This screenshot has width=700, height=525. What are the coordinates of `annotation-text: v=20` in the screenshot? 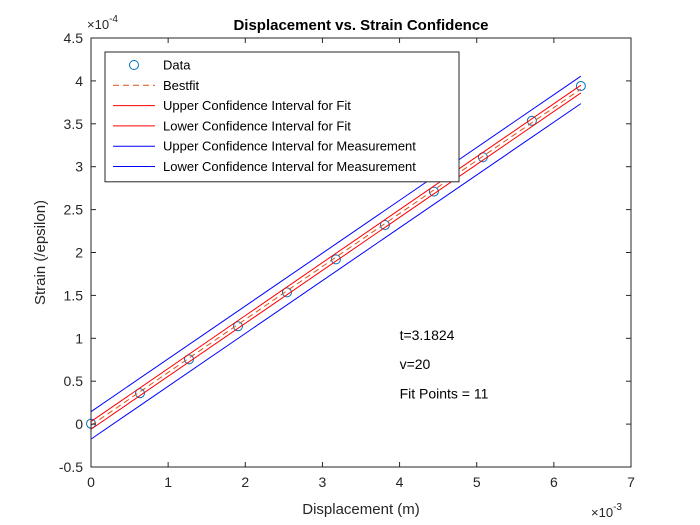 It's located at (415, 364).